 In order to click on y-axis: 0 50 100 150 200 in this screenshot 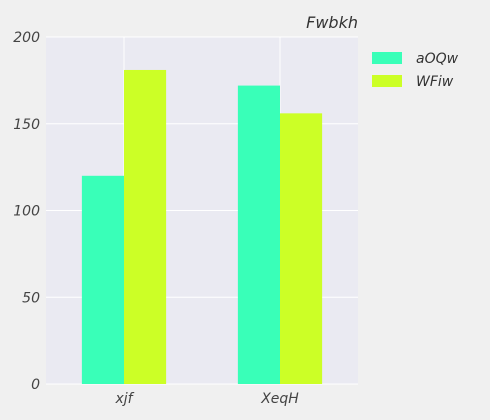, I will do `click(26, 211)`.